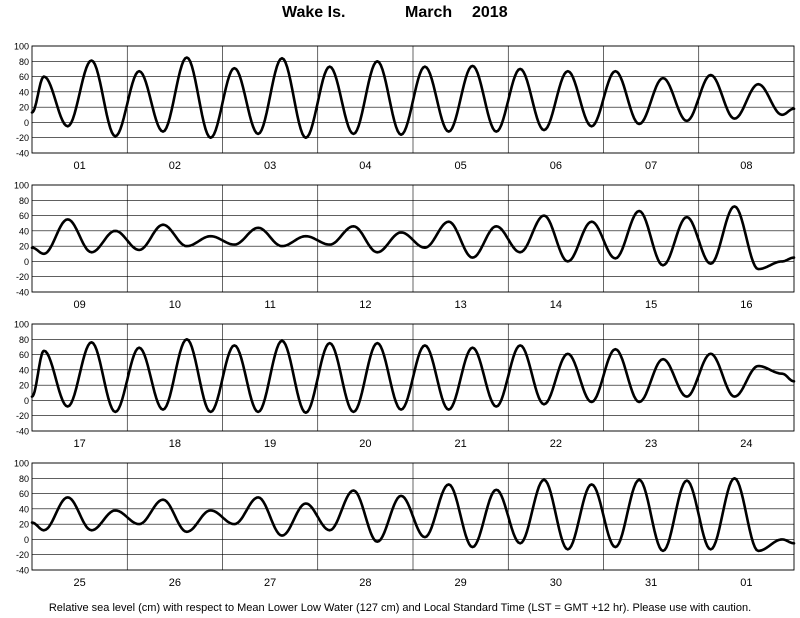 The width and height of the screenshot is (800, 618). What do you see at coordinates (270, 166) in the screenshot?
I see `day-label: 03` at bounding box center [270, 166].